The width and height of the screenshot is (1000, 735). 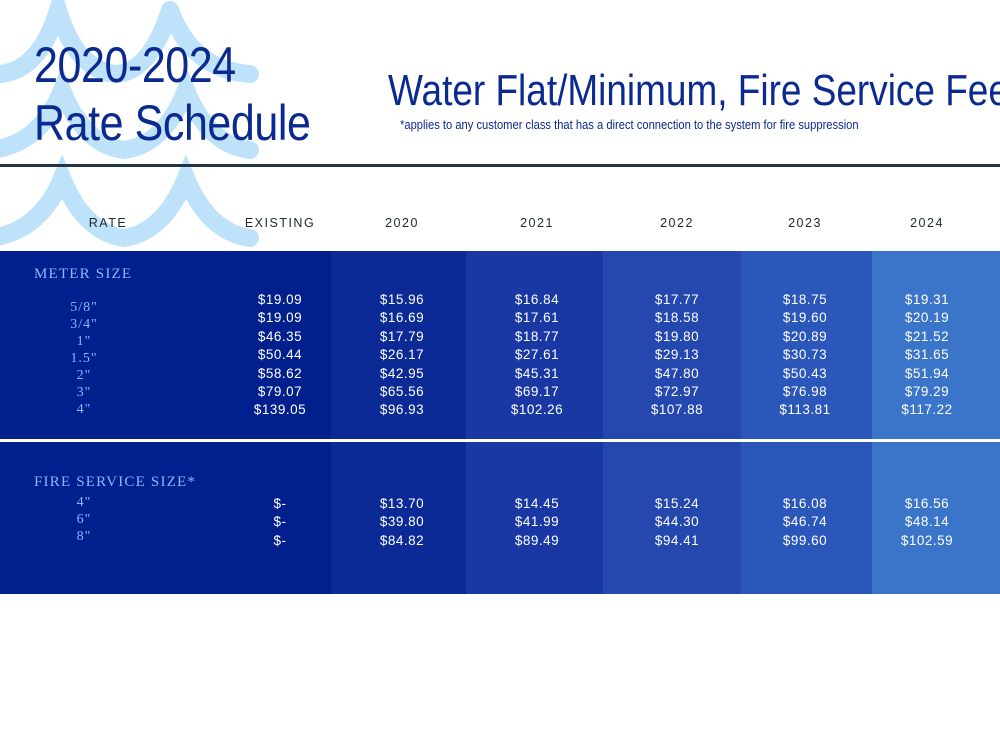 I want to click on fire-rate-cell: $39.80, so click(x=402, y=522).